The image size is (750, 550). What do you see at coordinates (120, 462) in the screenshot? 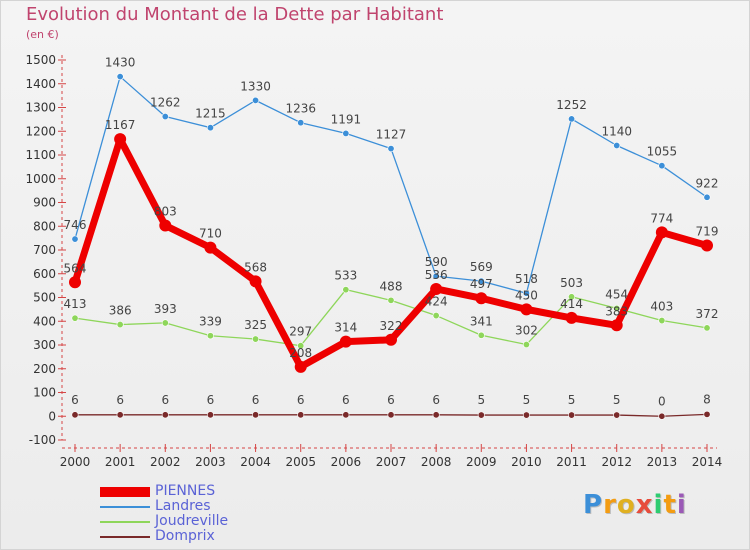
I see `x-tick-label: 2001` at bounding box center [120, 462].